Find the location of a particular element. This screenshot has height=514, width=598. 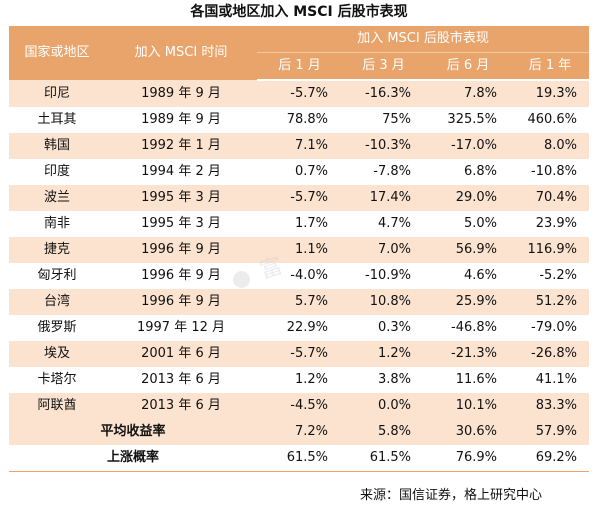

cell-m6: -46.8% is located at coordinates (468, 328).